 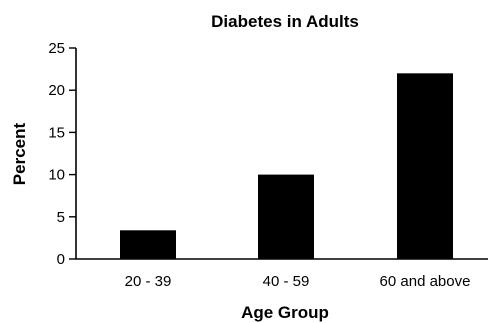 What do you see at coordinates (56, 175) in the screenshot?
I see `y-tick-label: 10` at bounding box center [56, 175].